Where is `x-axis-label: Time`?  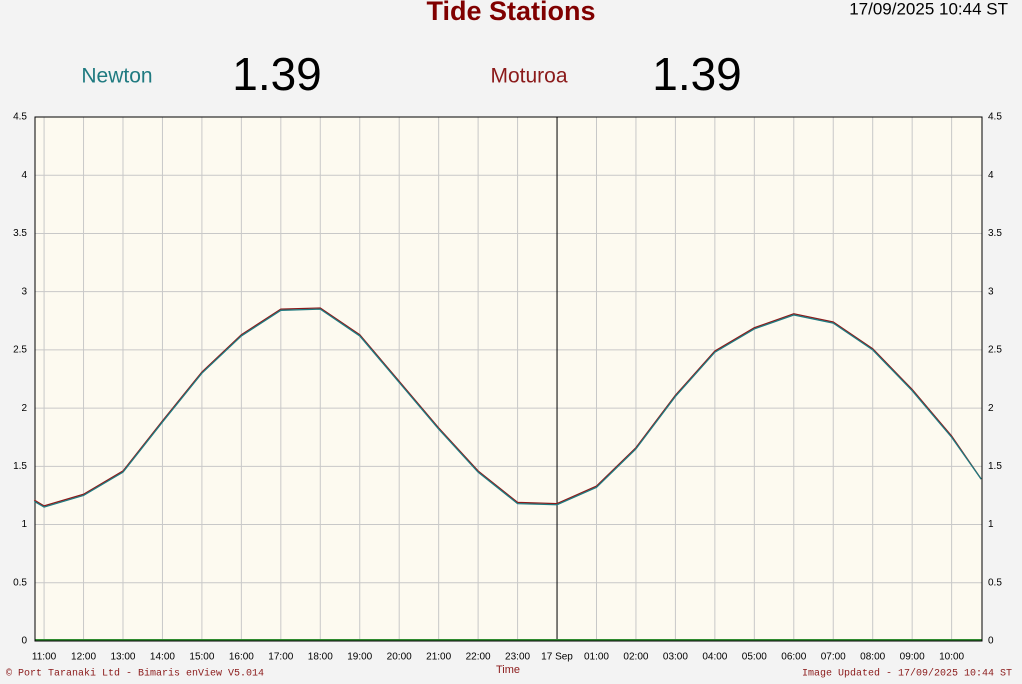 x-axis-label: Time is located at coordinates (508, 670).